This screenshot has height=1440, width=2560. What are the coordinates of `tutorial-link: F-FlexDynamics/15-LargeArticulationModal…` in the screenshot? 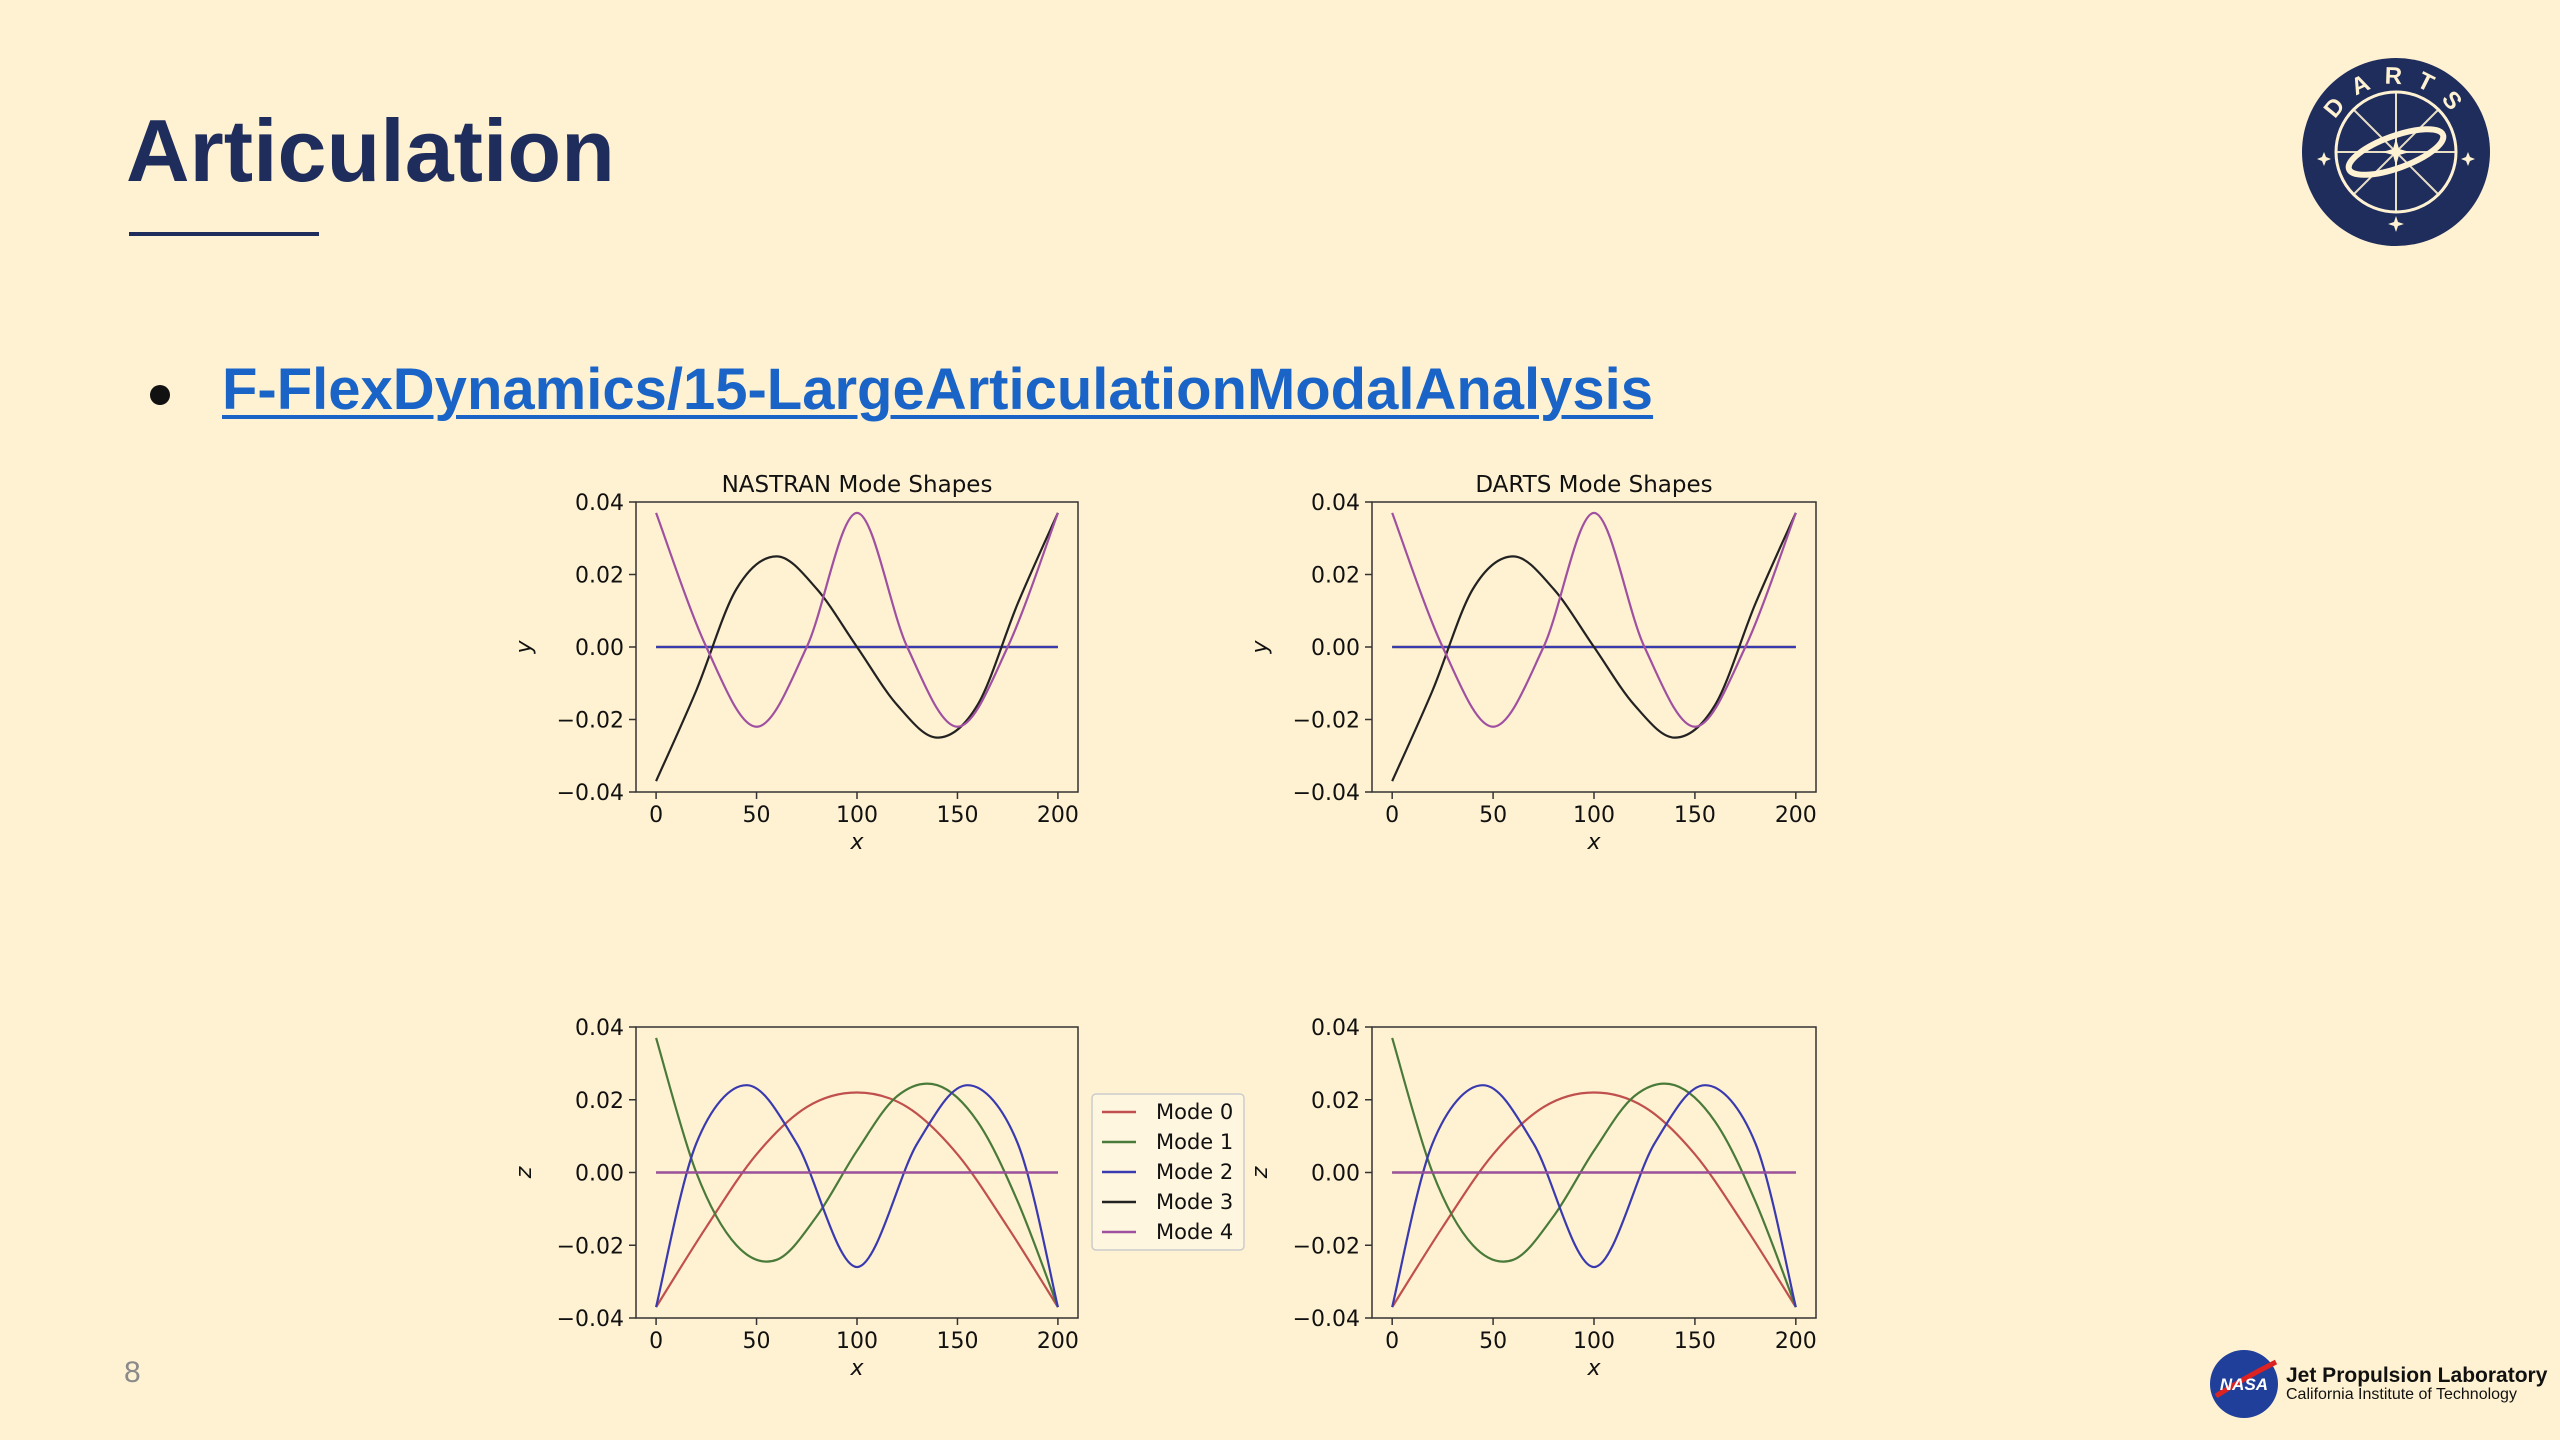 It's located at (938, 389).